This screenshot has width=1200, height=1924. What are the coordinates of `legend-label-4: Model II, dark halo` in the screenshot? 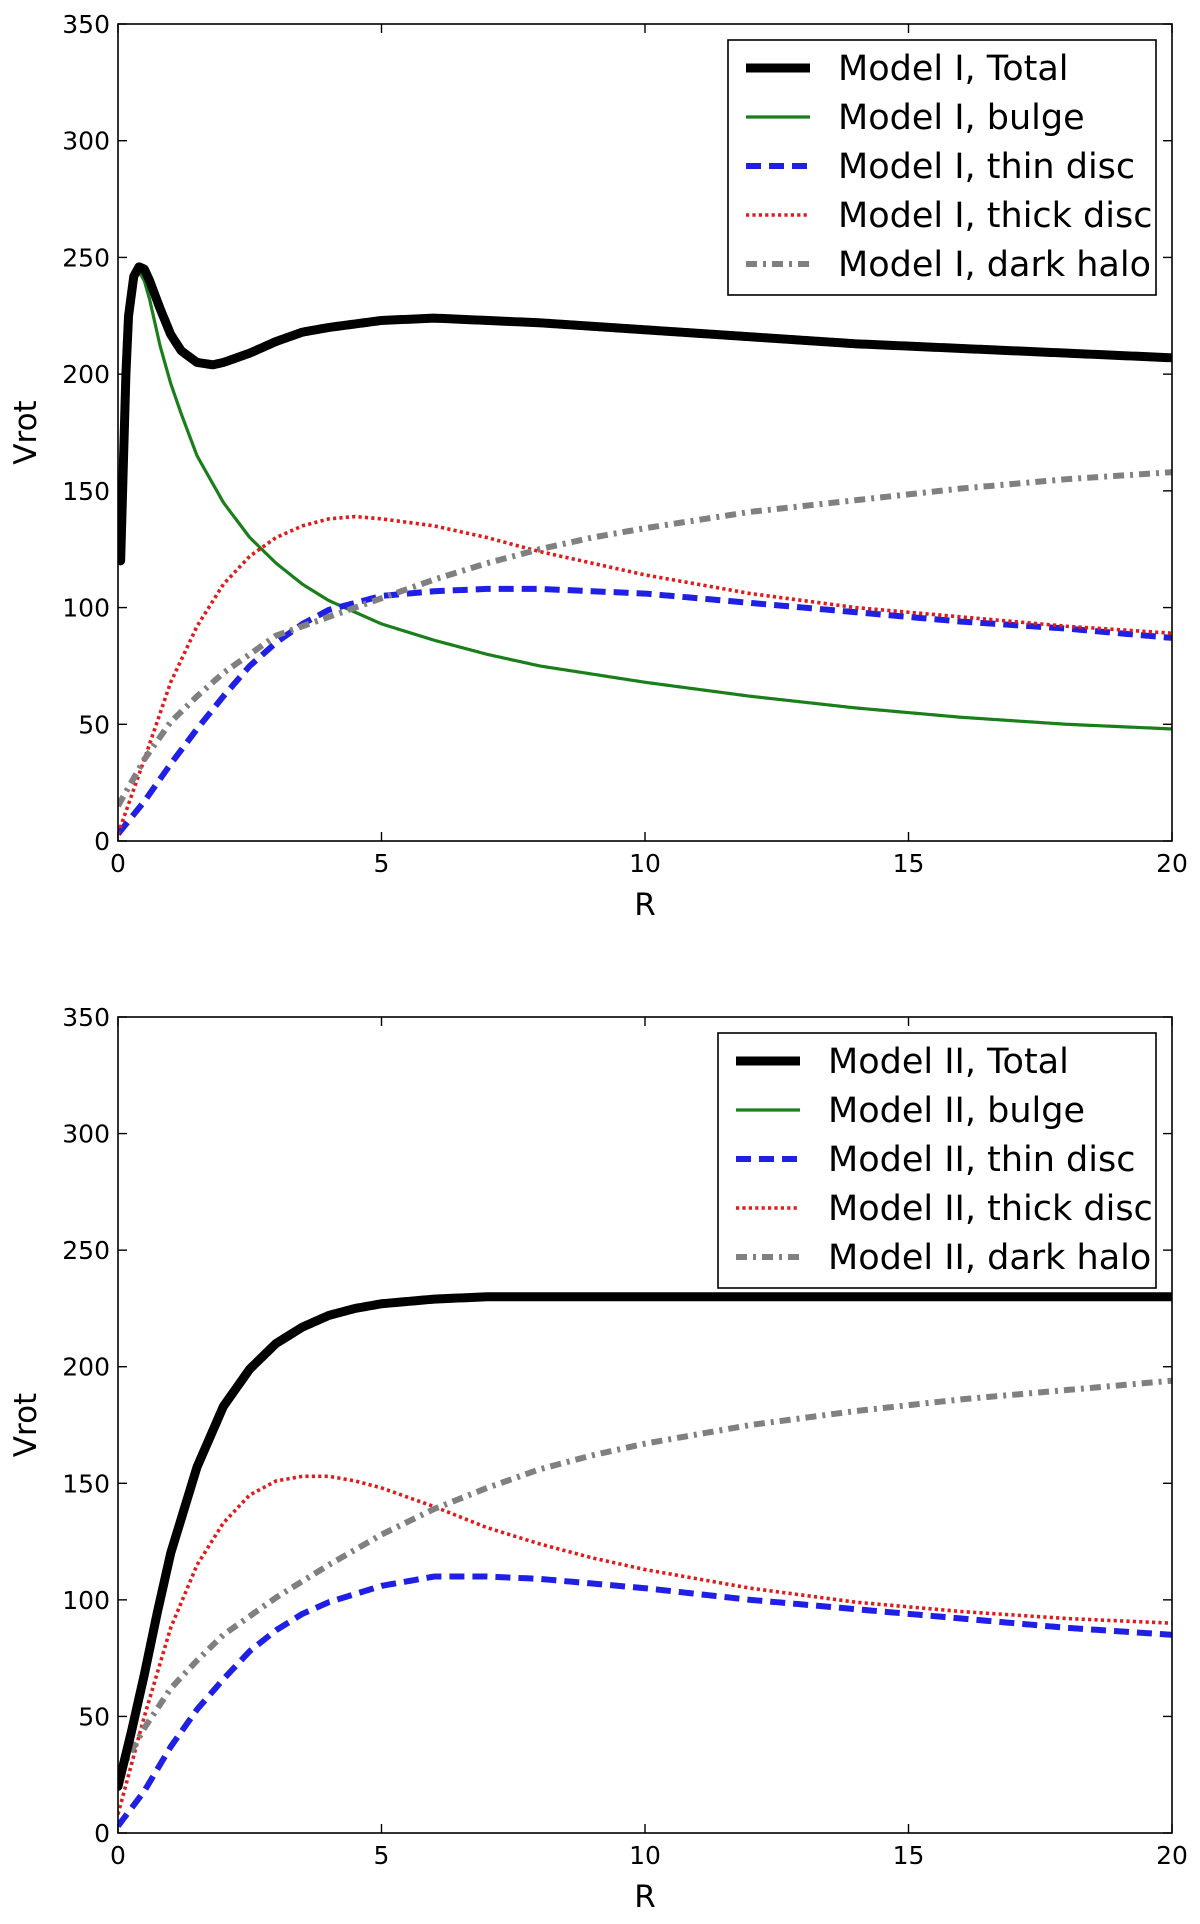 It's located at (989, 1258).